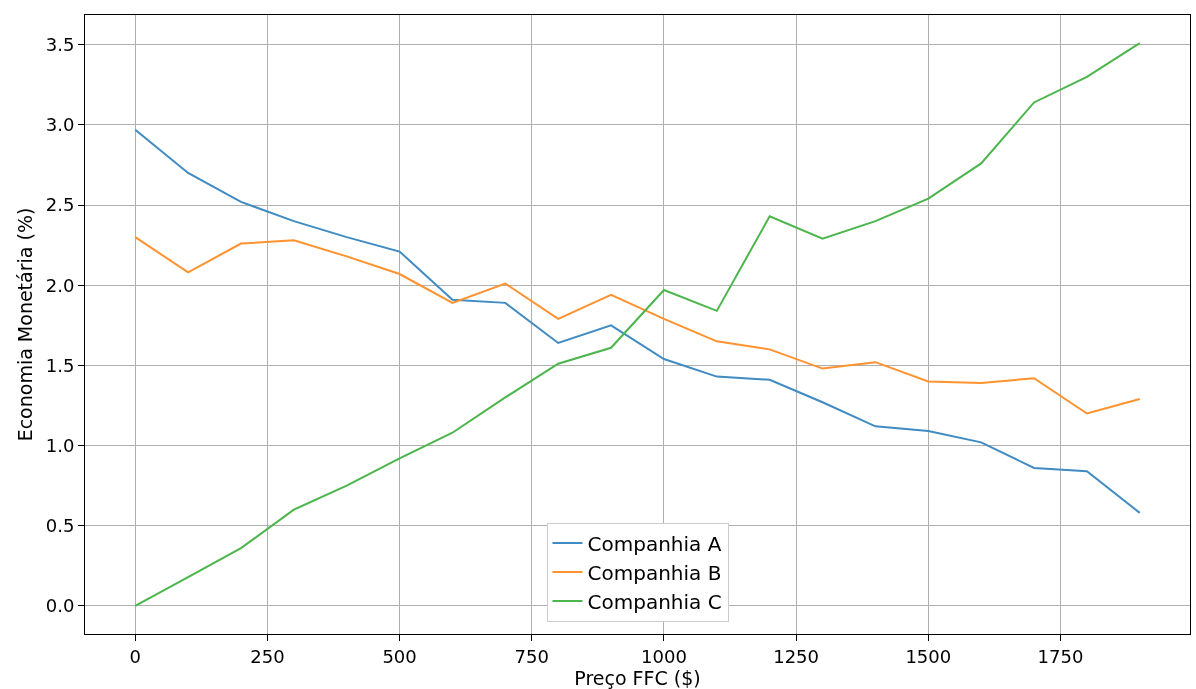 The image size is (1196, 689). What do you see at coordinates (531, 656) in the screenshot?
I see `x-tick-label: 750` at bounding box center [531, 656].